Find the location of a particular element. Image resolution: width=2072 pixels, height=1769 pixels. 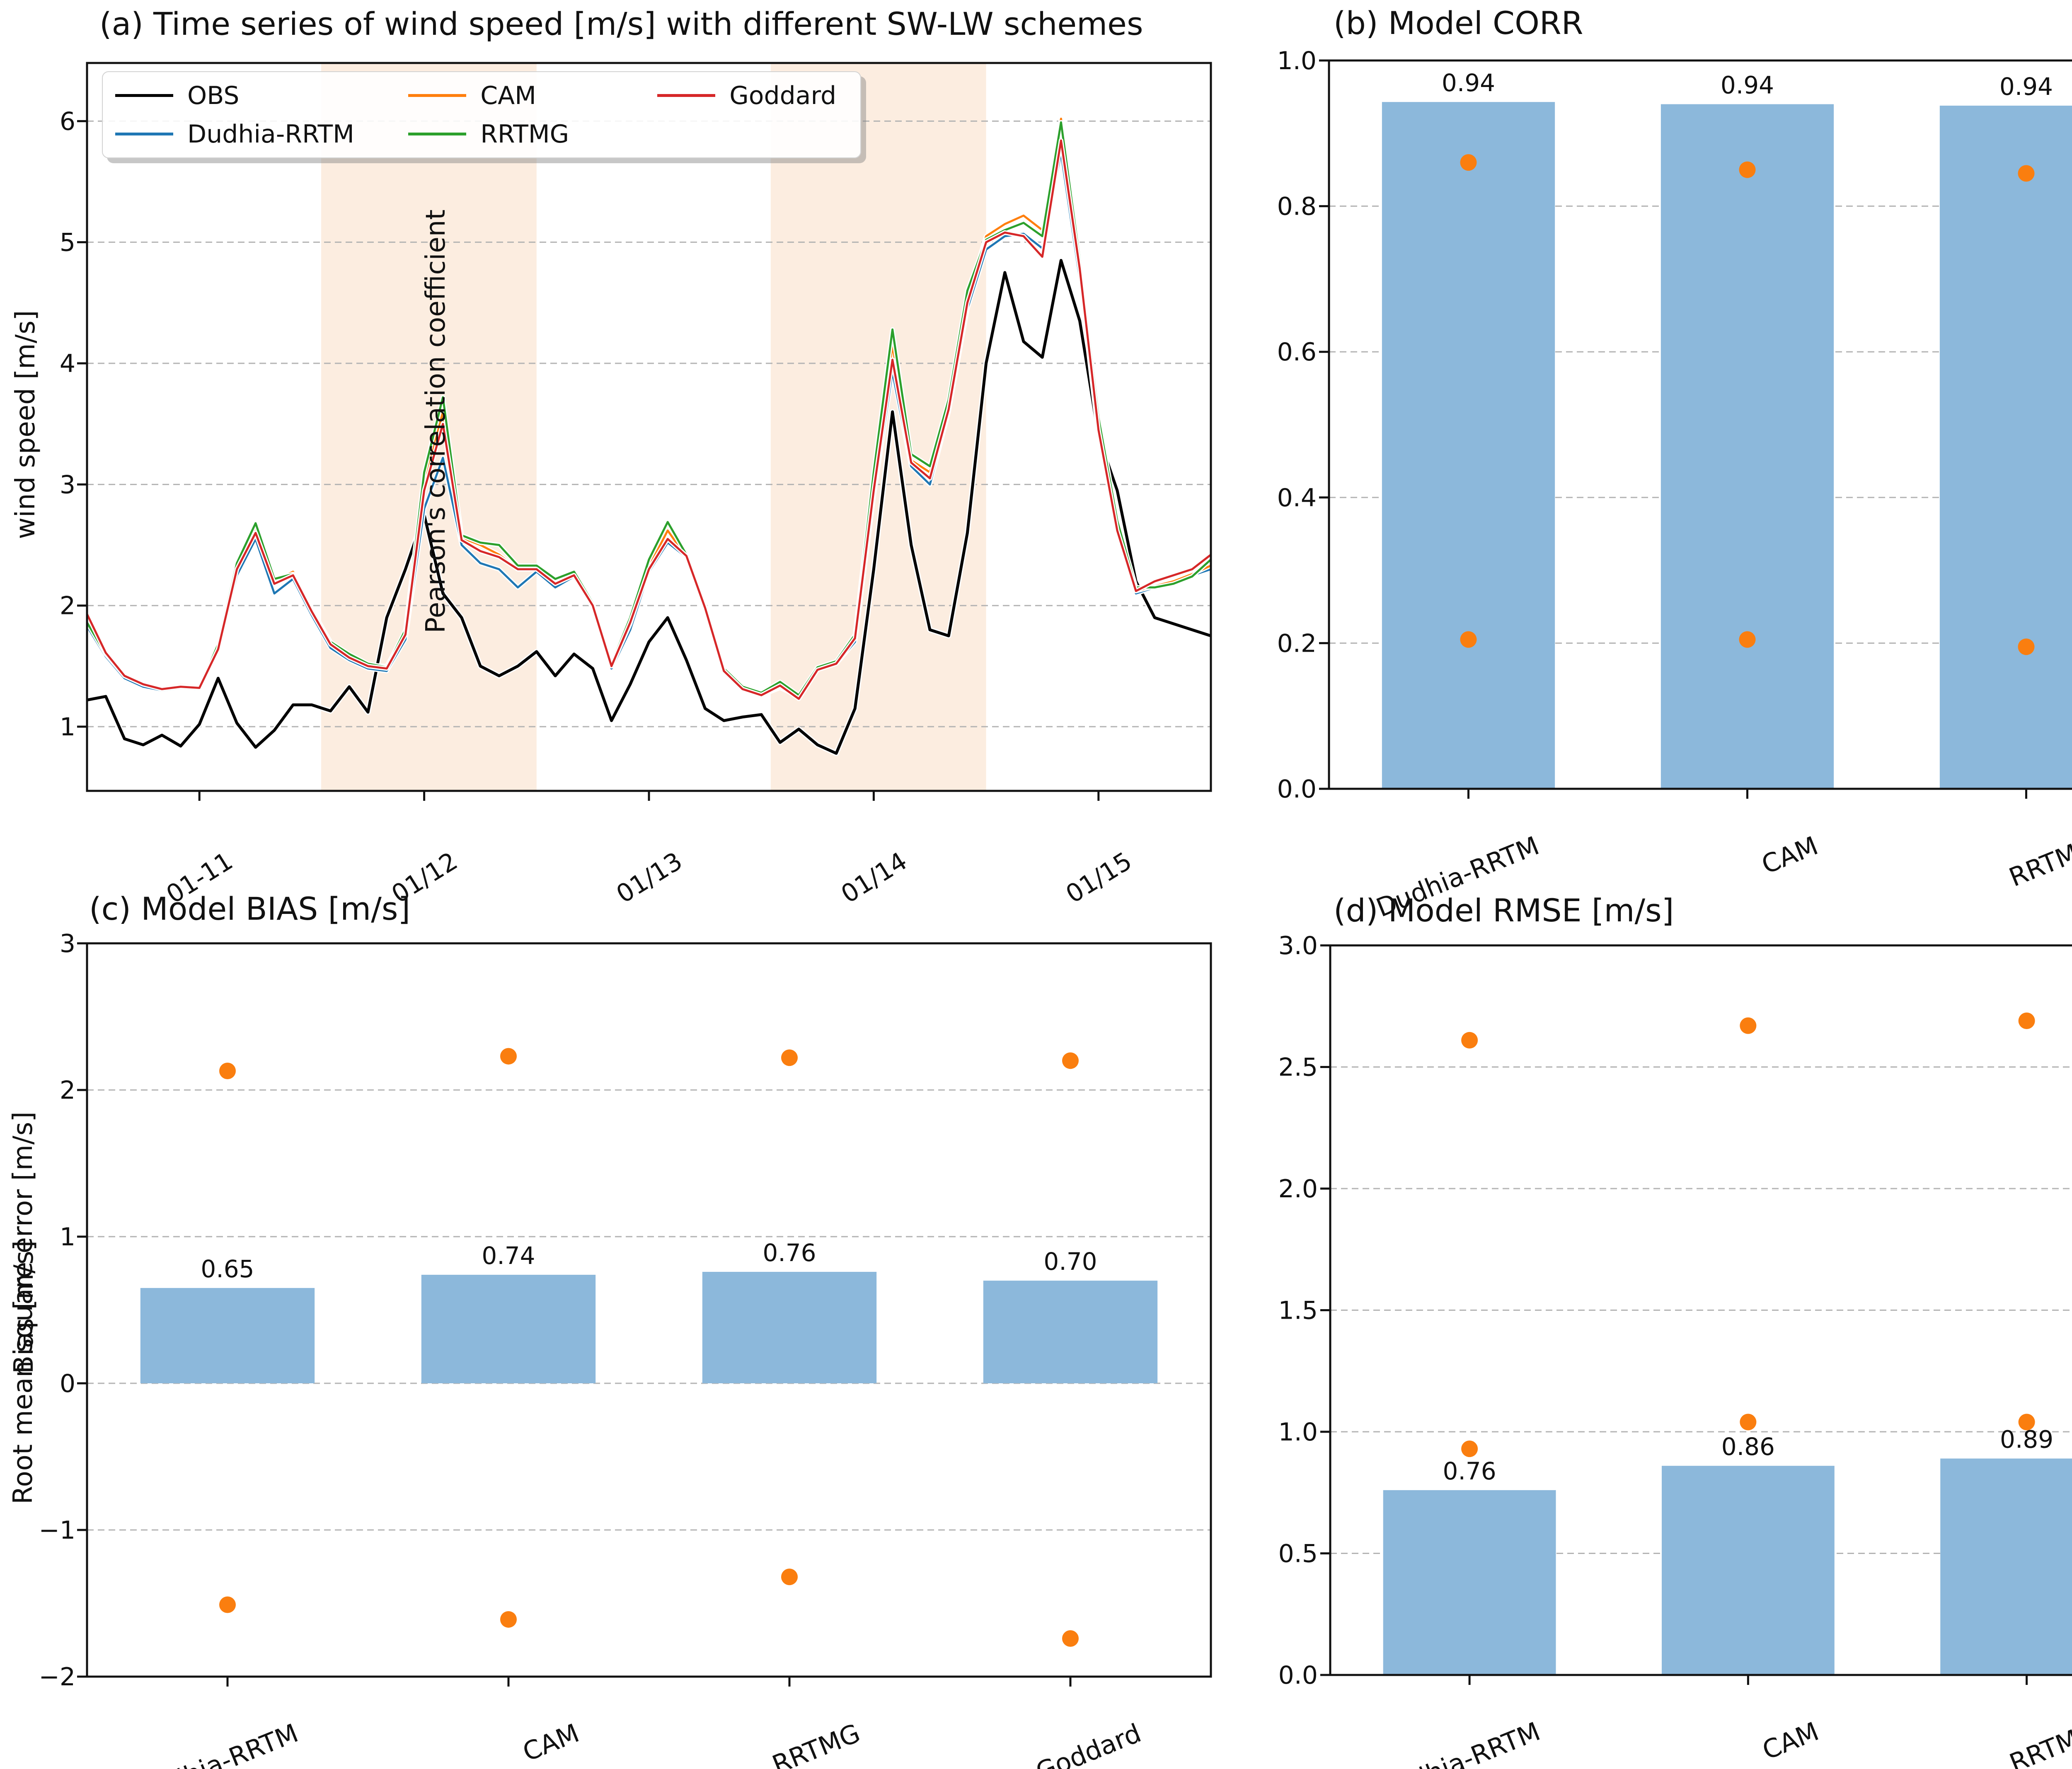

legend-swatch-goddard is located at coordinates (686, 96).